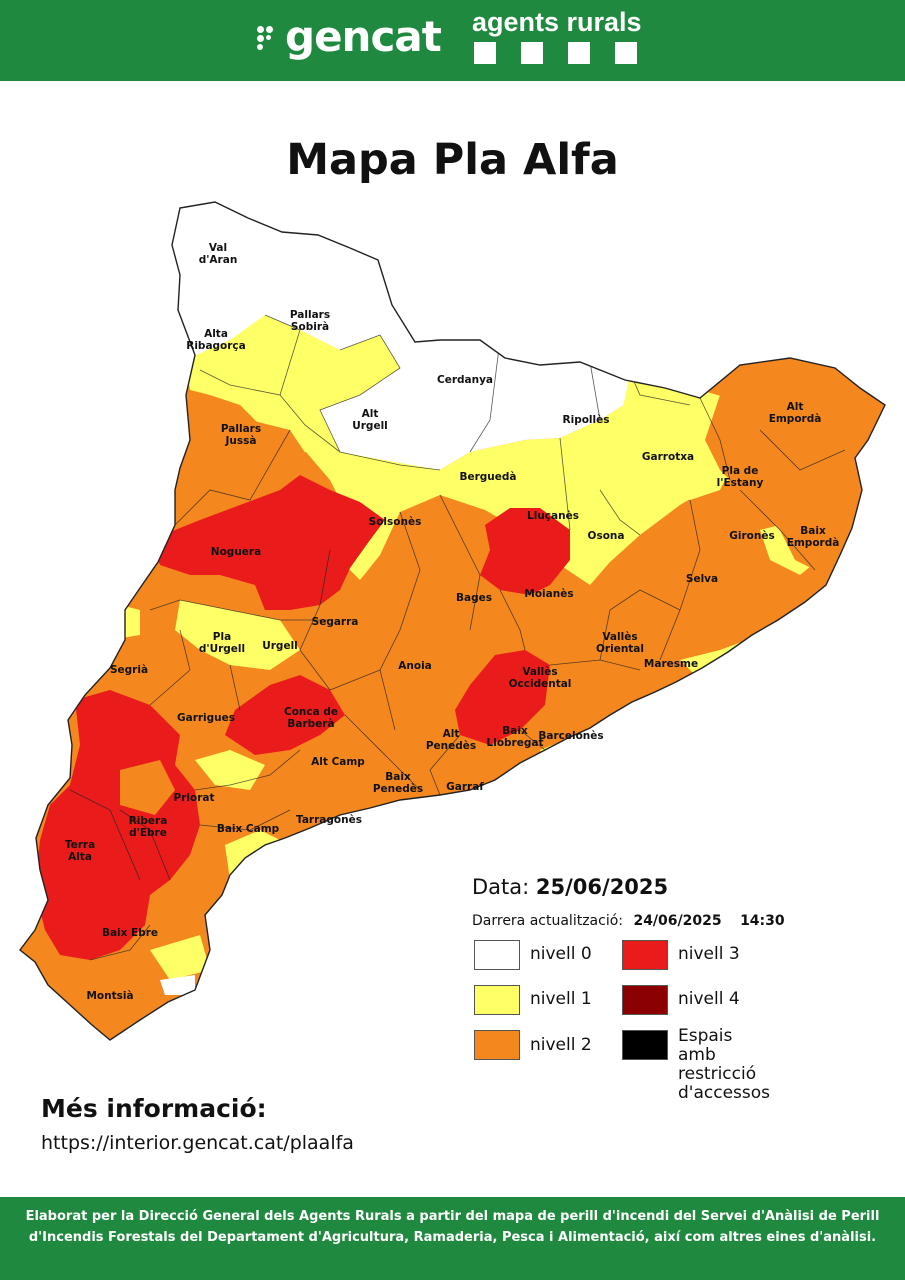  Describe the element at coordinates (395, 522) in the screenshot. I see `label-solsones: Solsonès` at that location.